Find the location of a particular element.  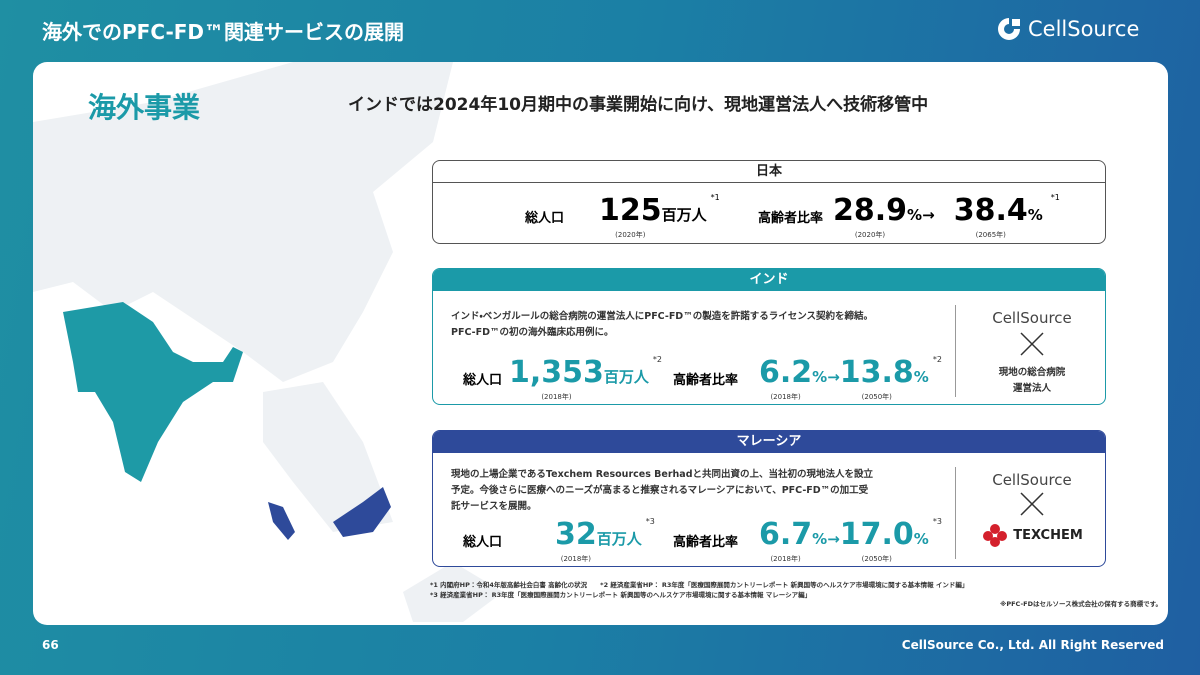

stat-row: 6.7 (2018年) %→17.0 (2050年) %*3 is located at coordinates (850, 540).